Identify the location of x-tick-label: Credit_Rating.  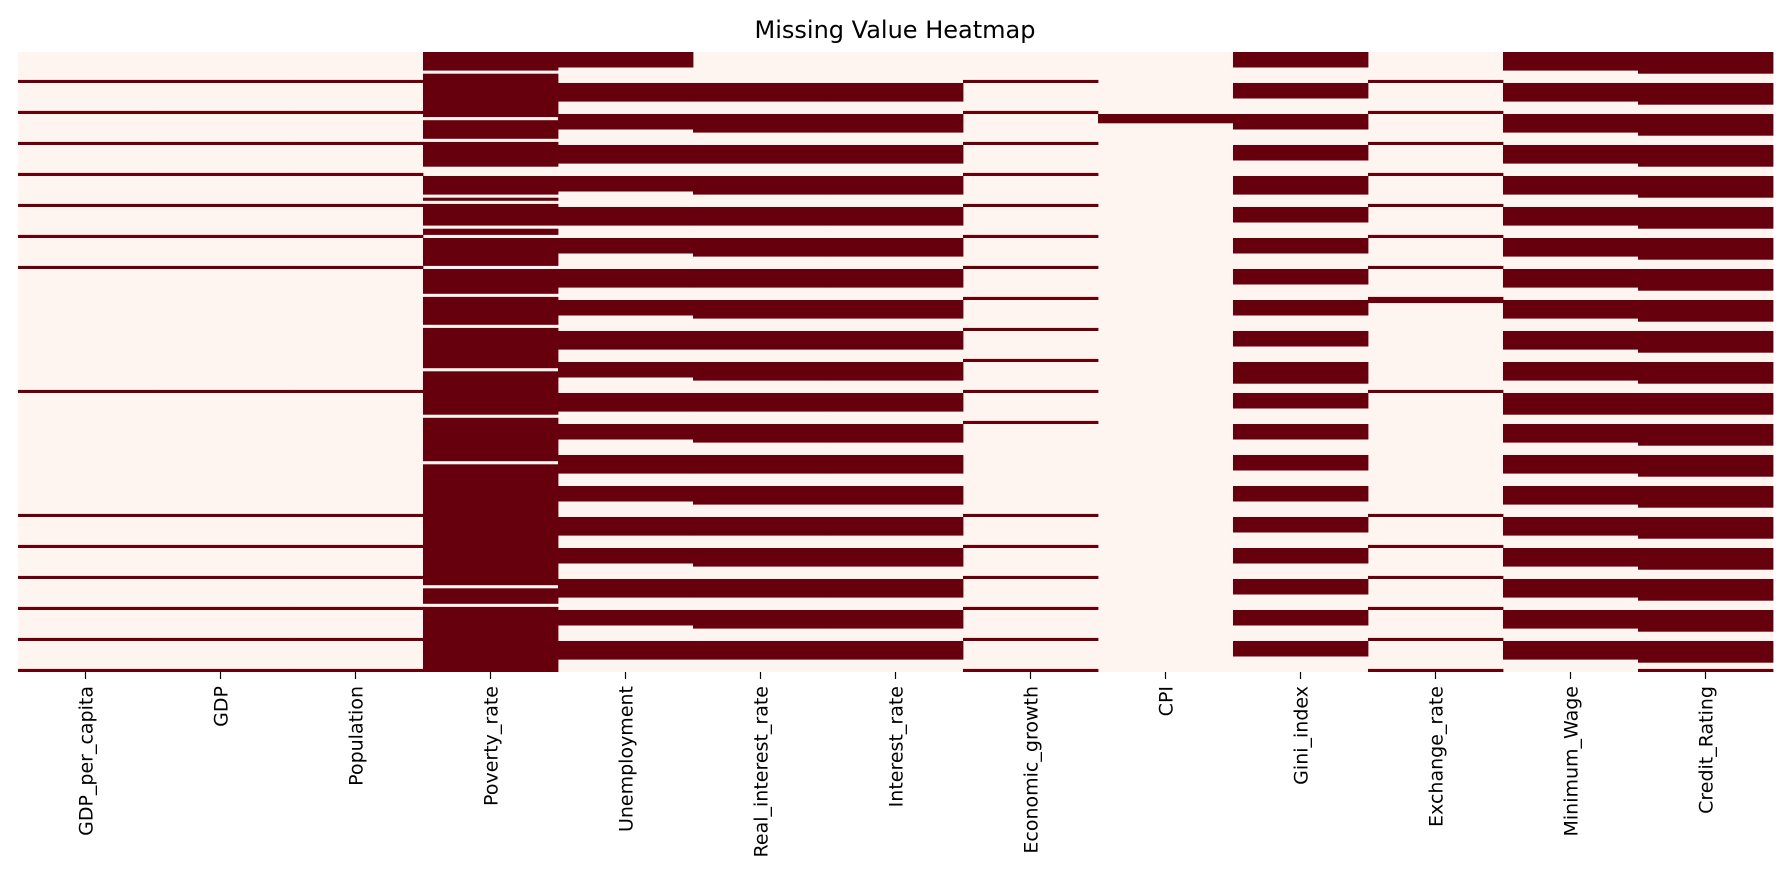
(1707, 750).